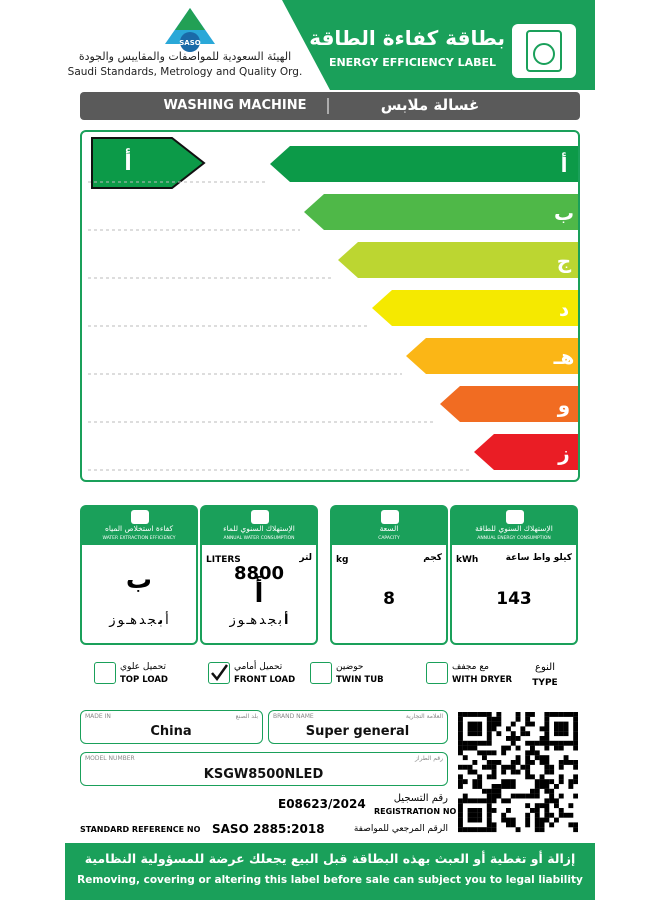 Image resolution: width=660 pixels, height=900 pixels. Describe the element at coordinates (412, 62) in the screenshot. I see `title-en: ENERGY EFFICIENCY LABEL` at that location.